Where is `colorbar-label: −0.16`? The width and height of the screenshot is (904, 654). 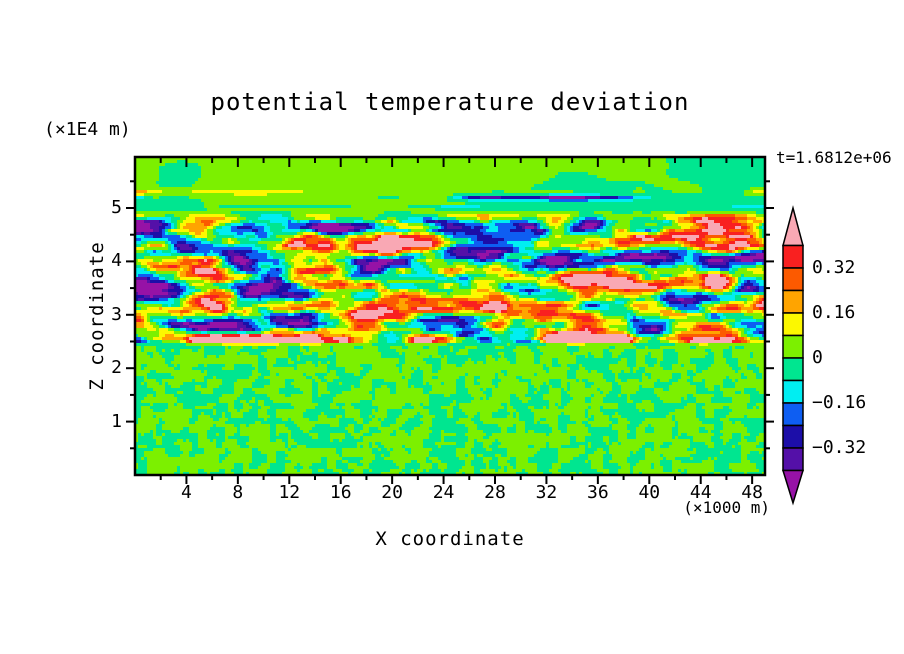 colorbar-label: −0.16 is located at coordinates (839, 402).